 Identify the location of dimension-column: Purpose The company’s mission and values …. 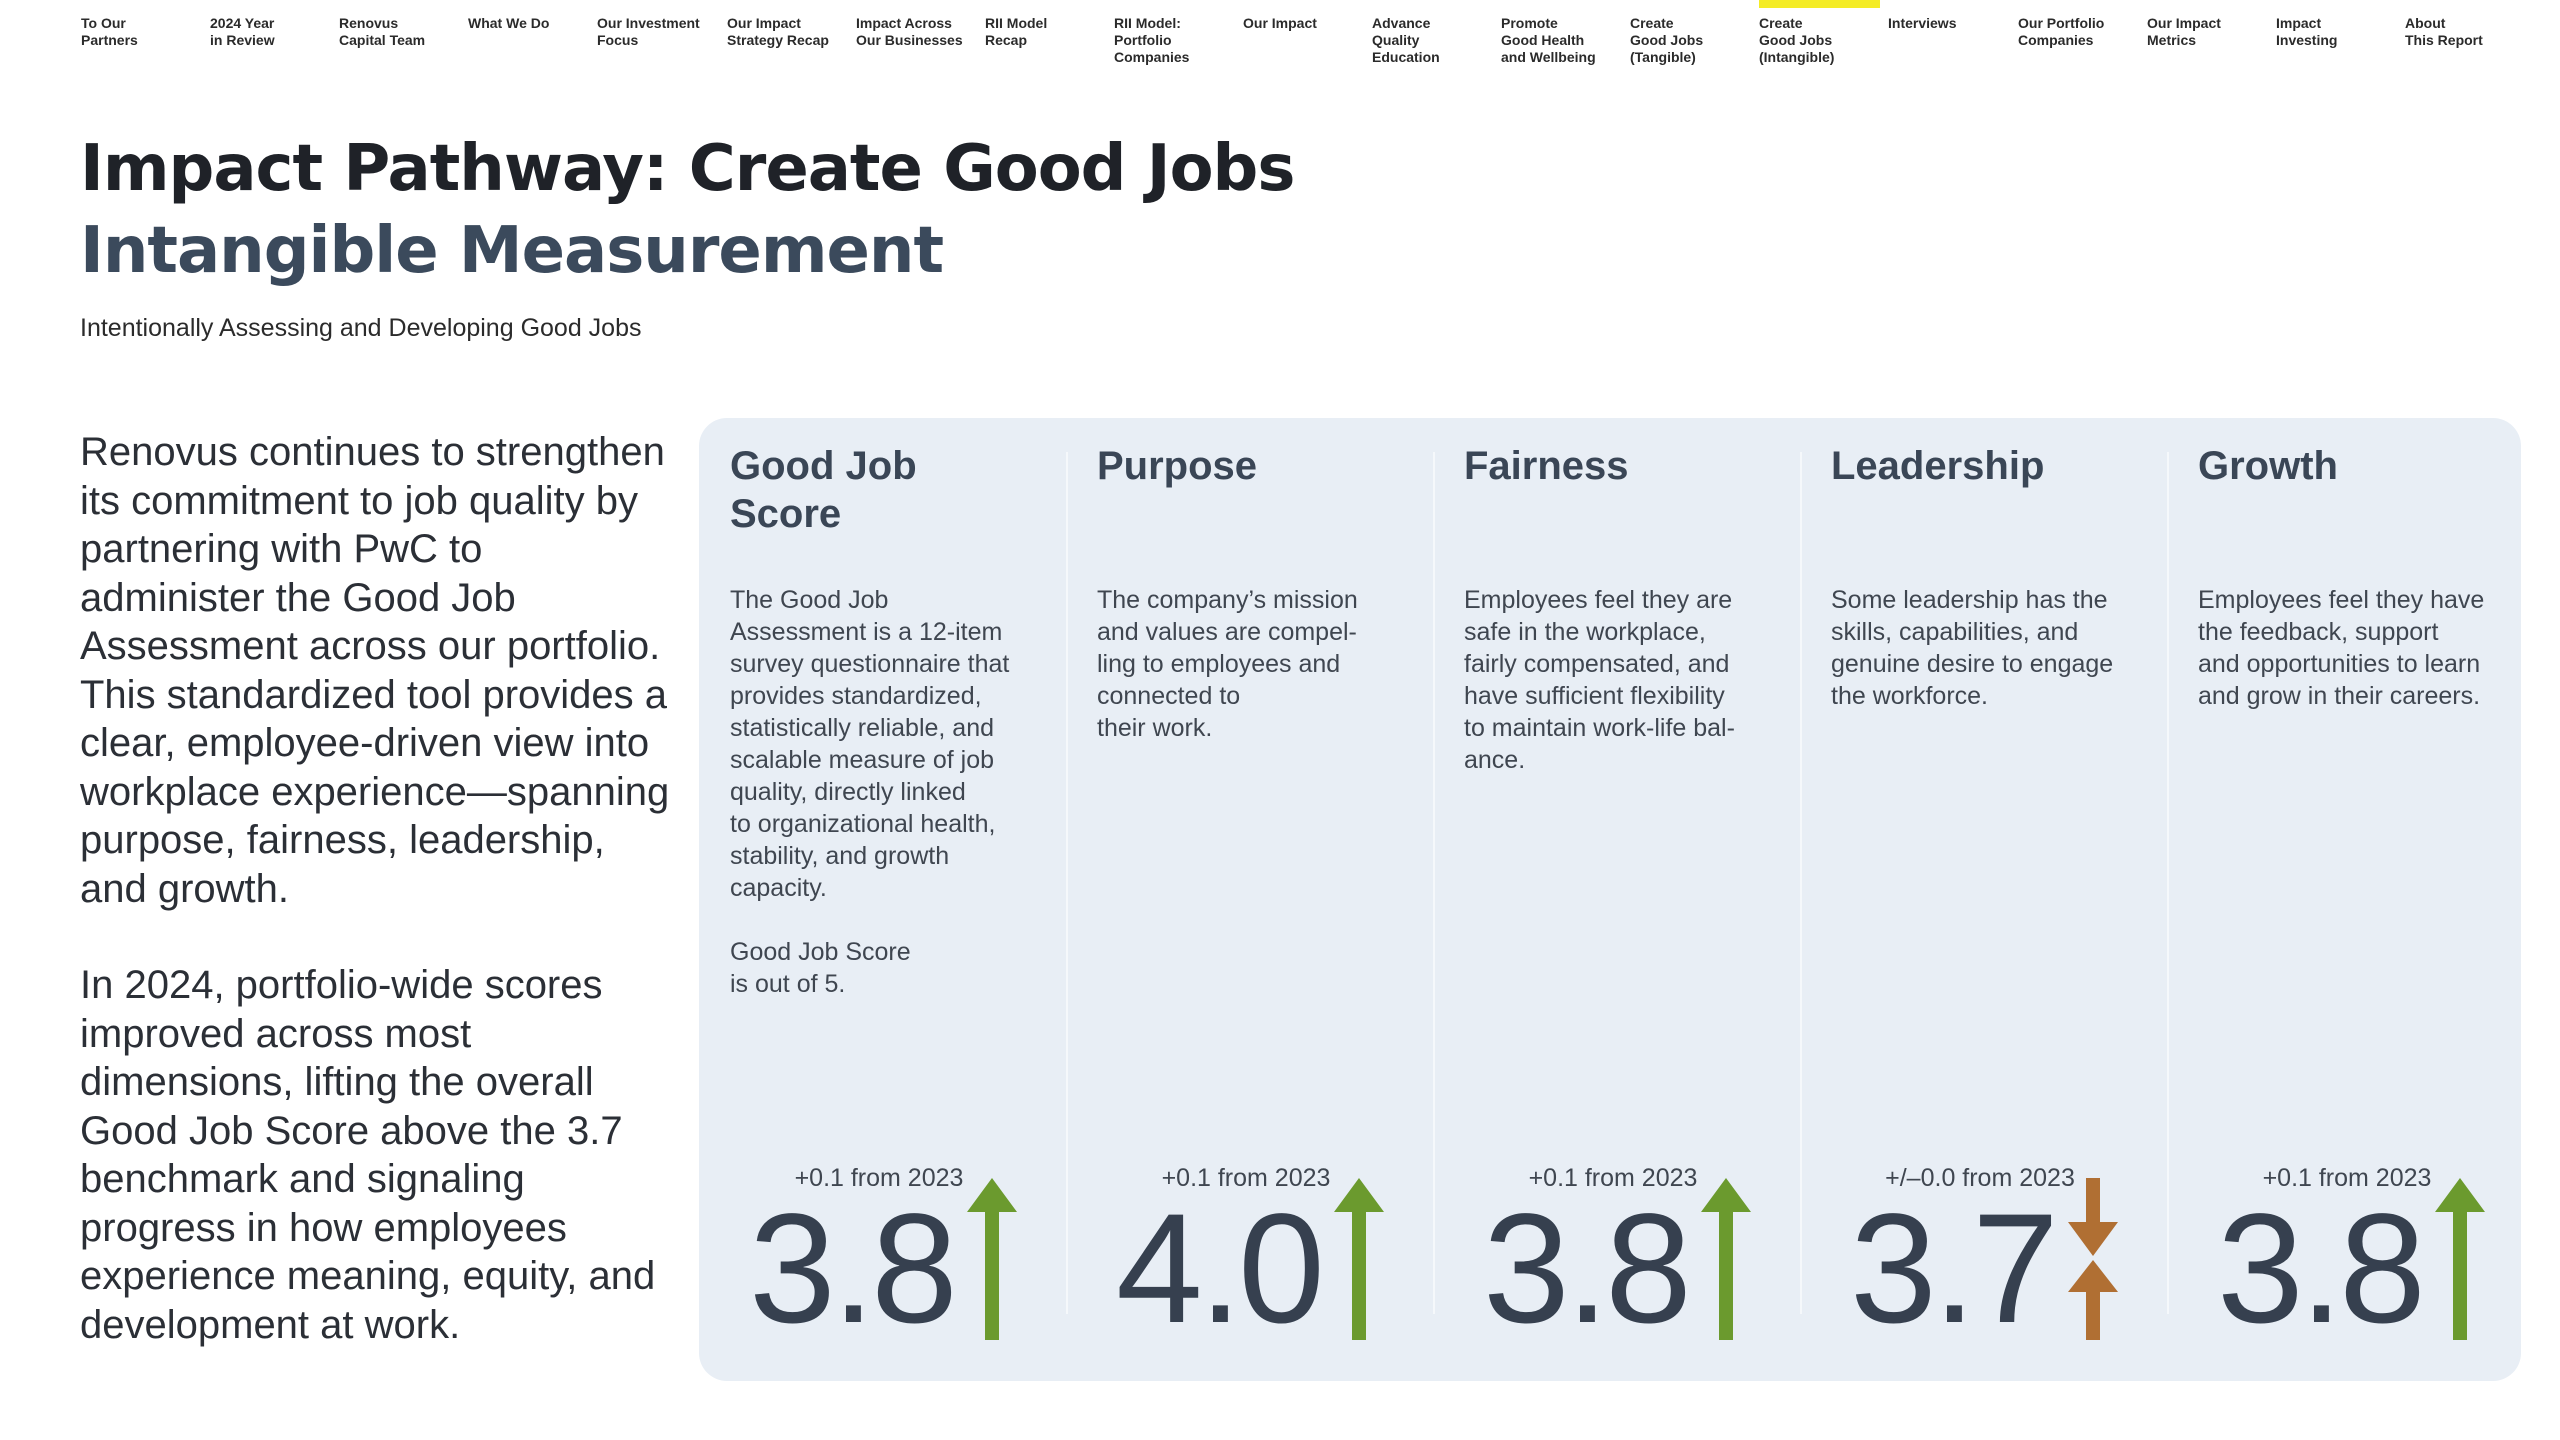
(1248, 899).